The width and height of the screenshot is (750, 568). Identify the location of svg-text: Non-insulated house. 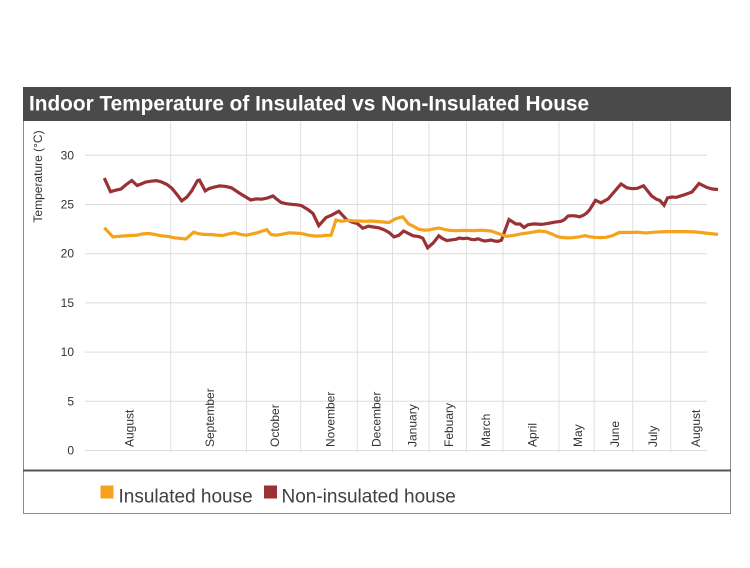
(369, 497).